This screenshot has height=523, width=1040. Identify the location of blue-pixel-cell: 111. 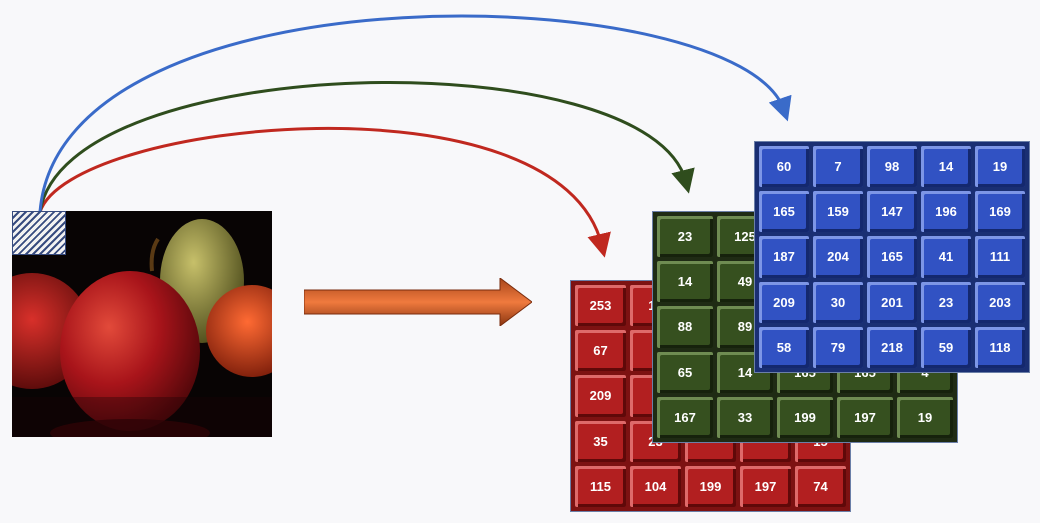
(1000, 257).